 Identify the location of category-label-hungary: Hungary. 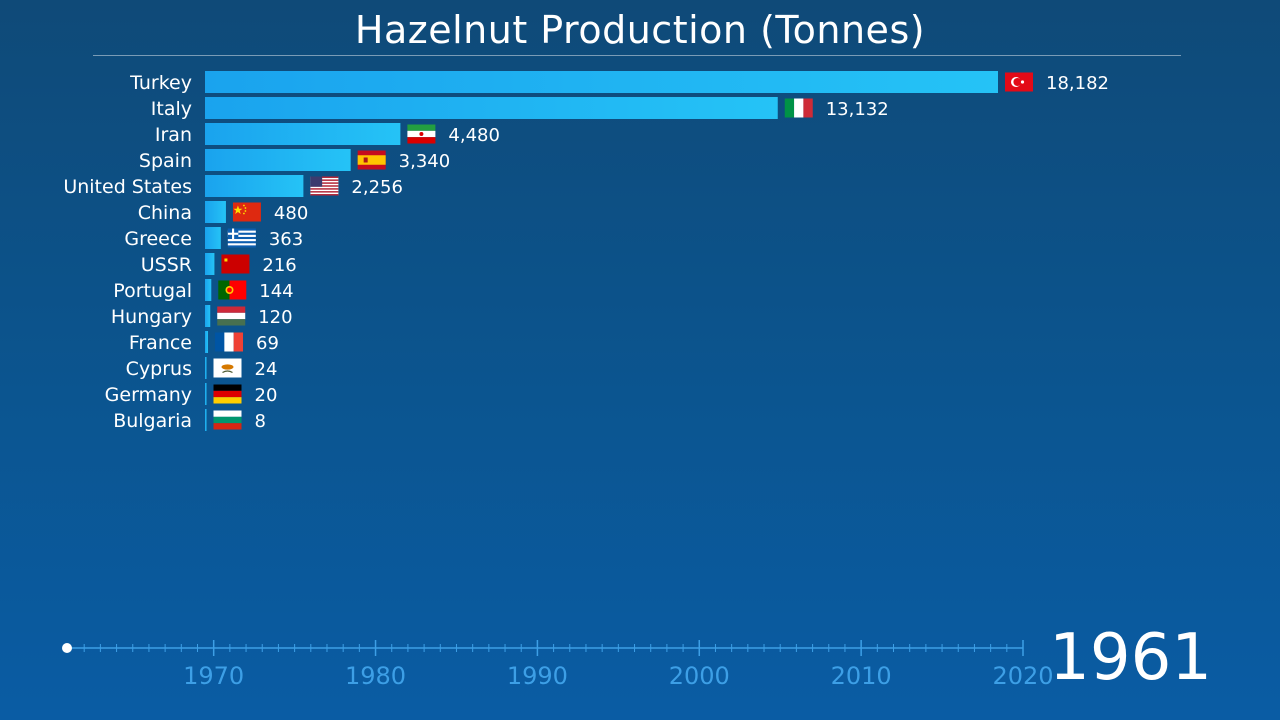
(151, 317).